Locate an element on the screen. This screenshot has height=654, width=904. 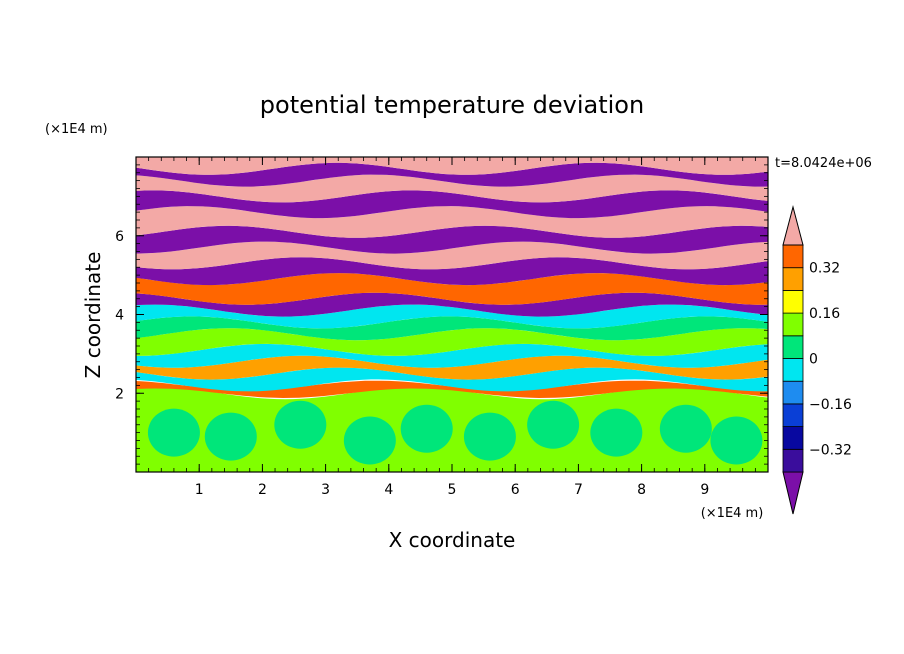
x-unit-label: (×1E4 m) is located at coordinates (732, 513).